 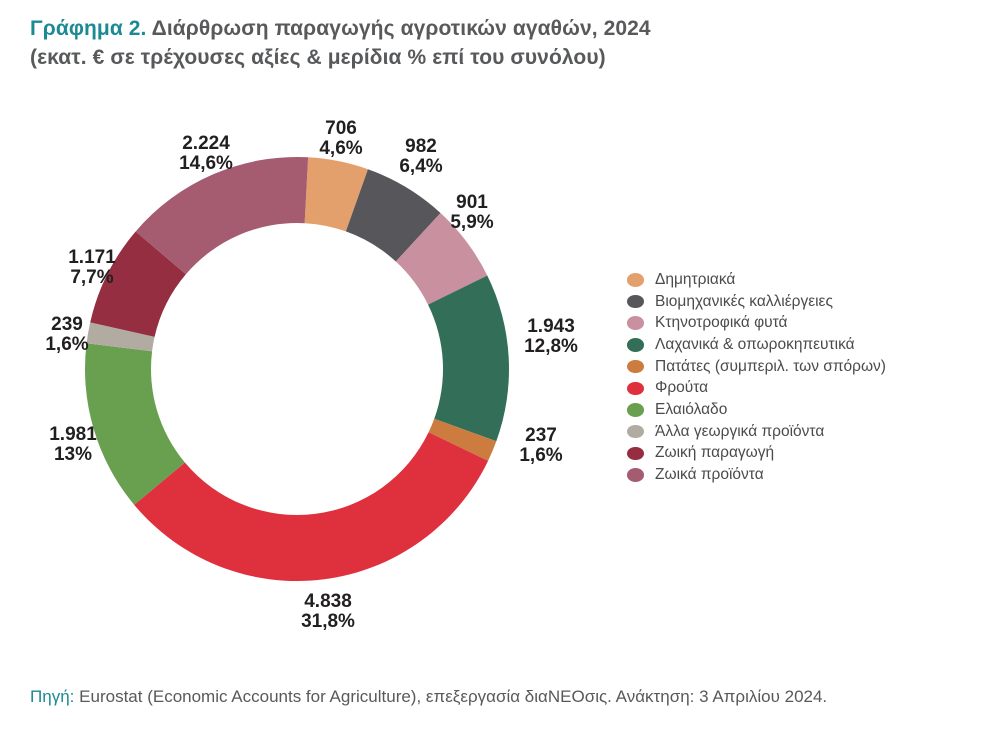 I want to click on legend-label: Ελαιόλαδο, so click(x=691, y=409).